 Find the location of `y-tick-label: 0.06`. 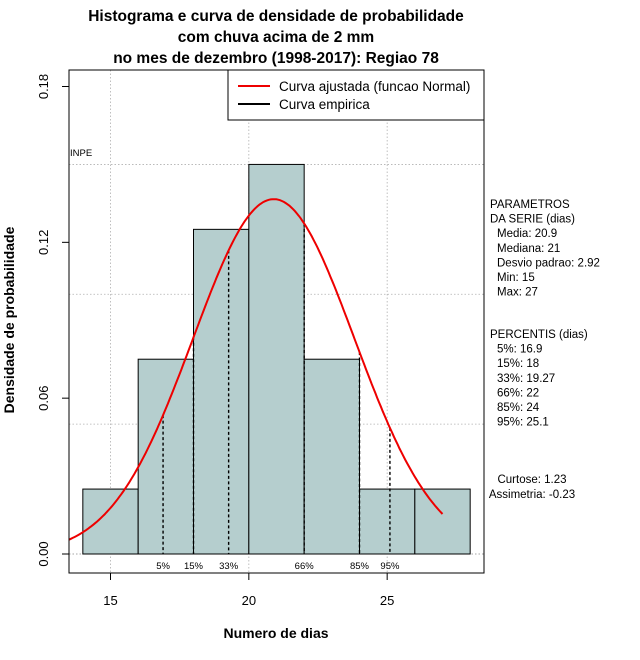

y-tick-label: 0.06 is located at coordinates (43, 398).